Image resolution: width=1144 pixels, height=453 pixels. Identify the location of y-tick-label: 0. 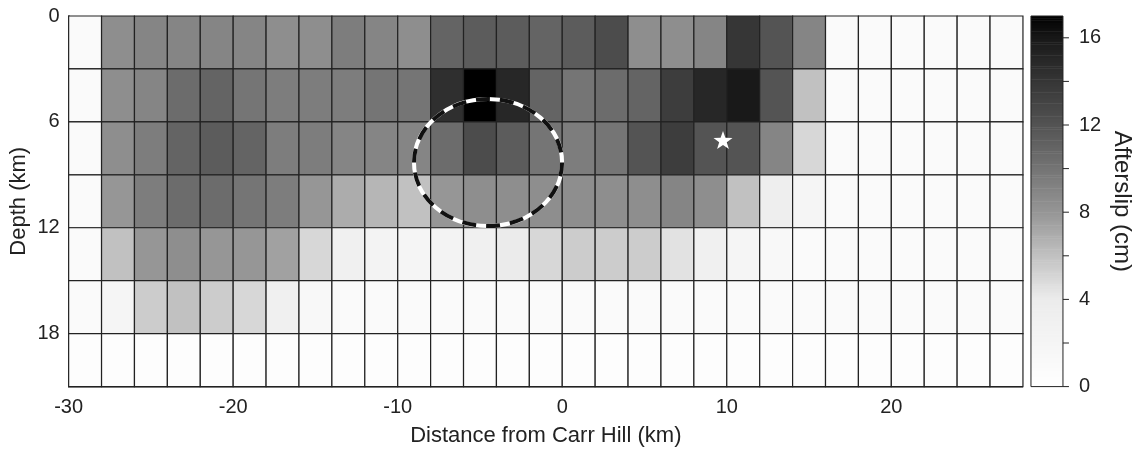
(54, 14).